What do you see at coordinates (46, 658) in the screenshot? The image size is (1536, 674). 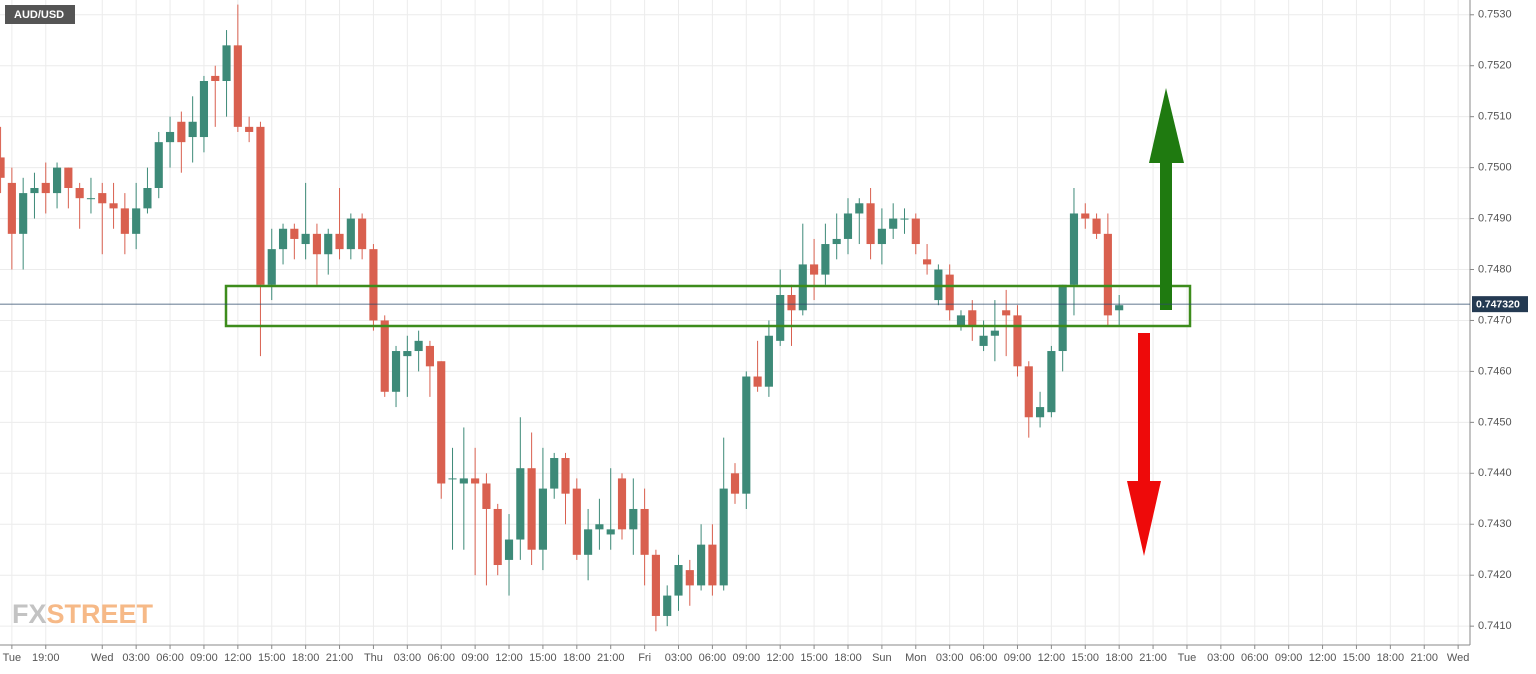 I see `x-tick-label: 19:00` at bounding box center [46, 658].